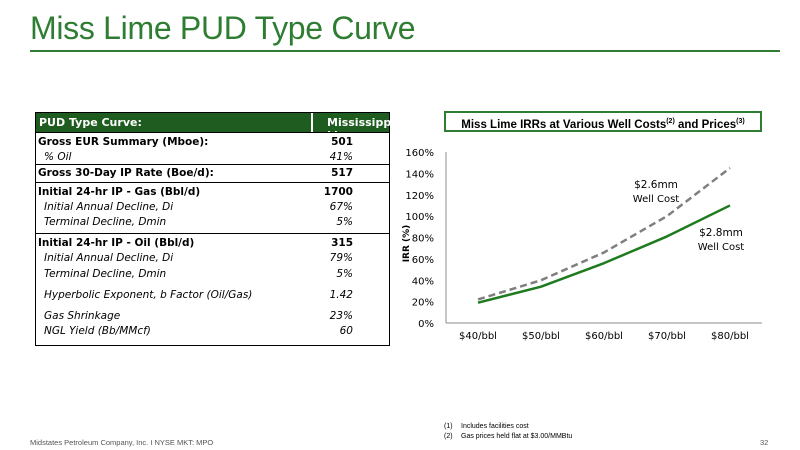 Image resolution: width=800 pixels, height=450 pixels. Describe the element at coordinates (341, 258) in the screenshot. I see `row-value: 79%` at that location.